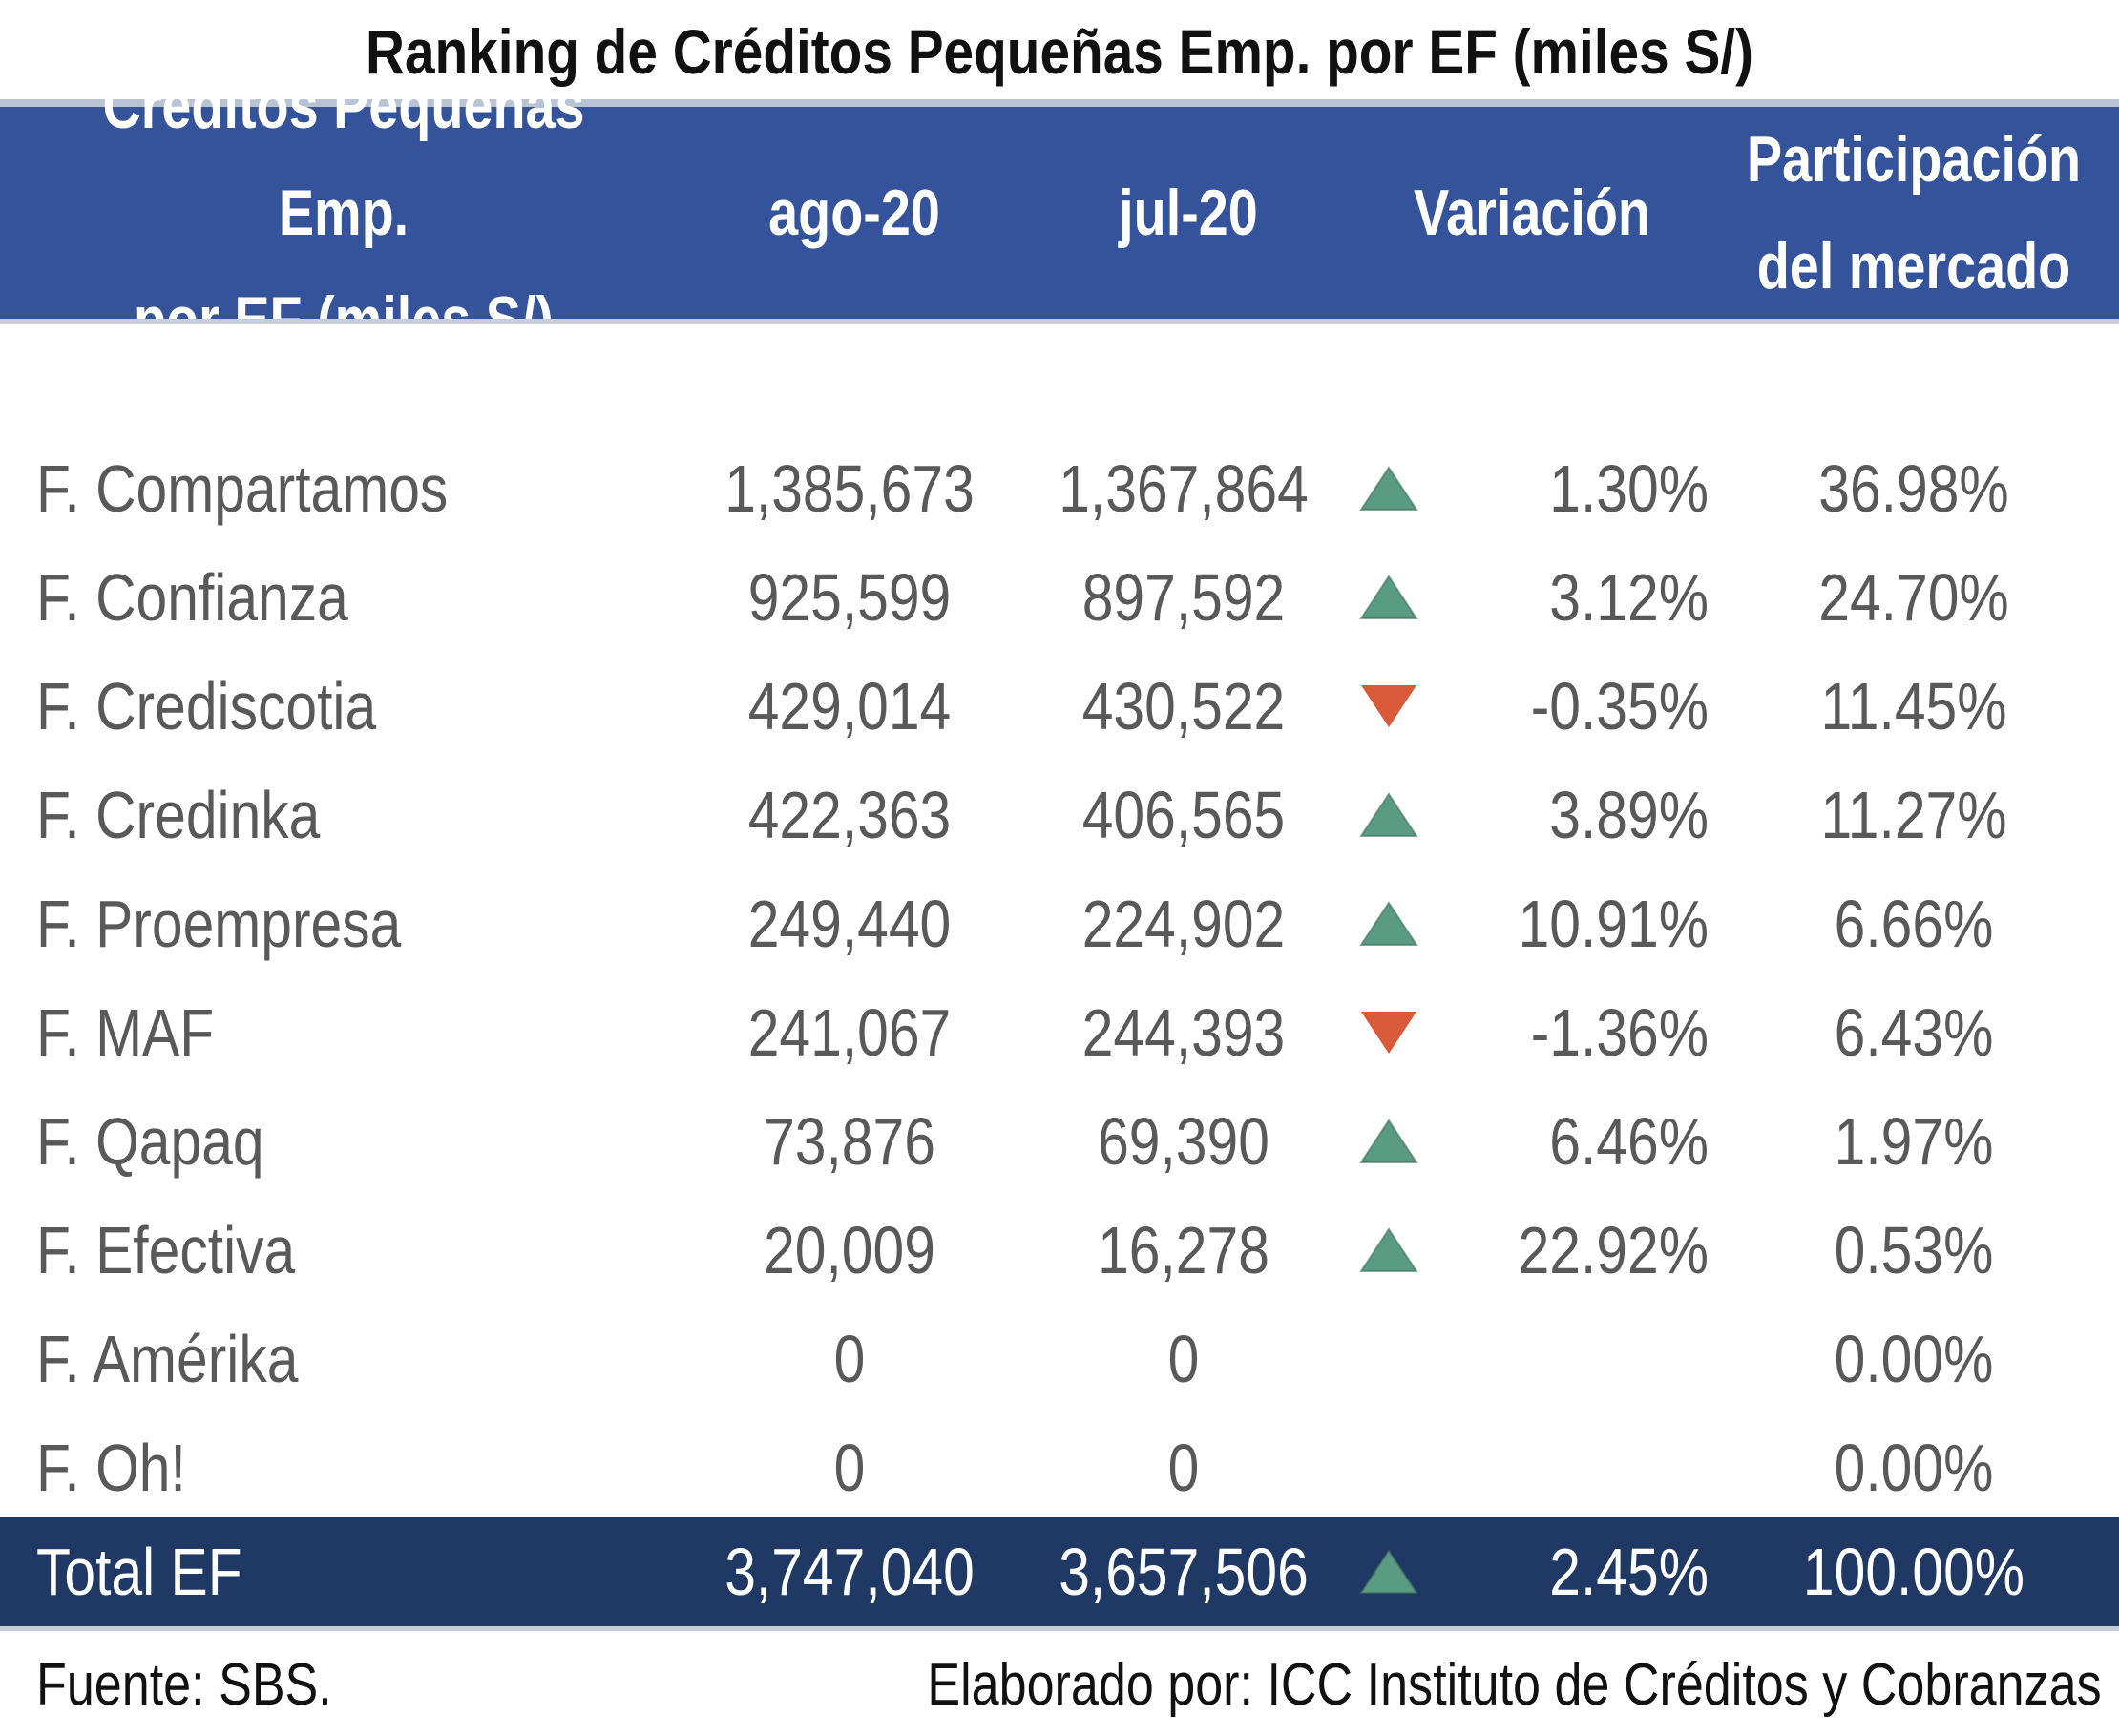 The width and height of the screenshot is (2119, 1736). I want to click on variation-value: 1.30%, so click(1629, 488).